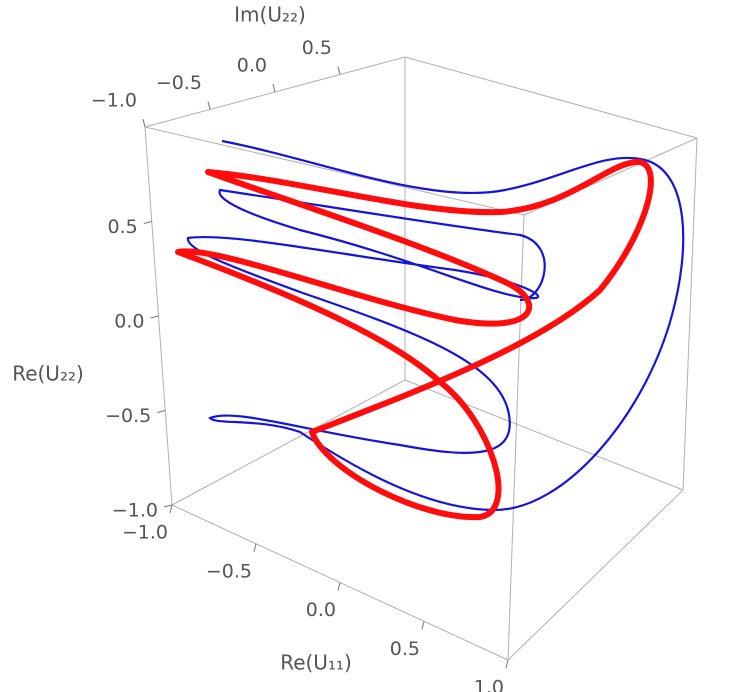 The image size is (747, 692). I want to click on y-axis-title: Im(U₂₂), so click(270, 15).